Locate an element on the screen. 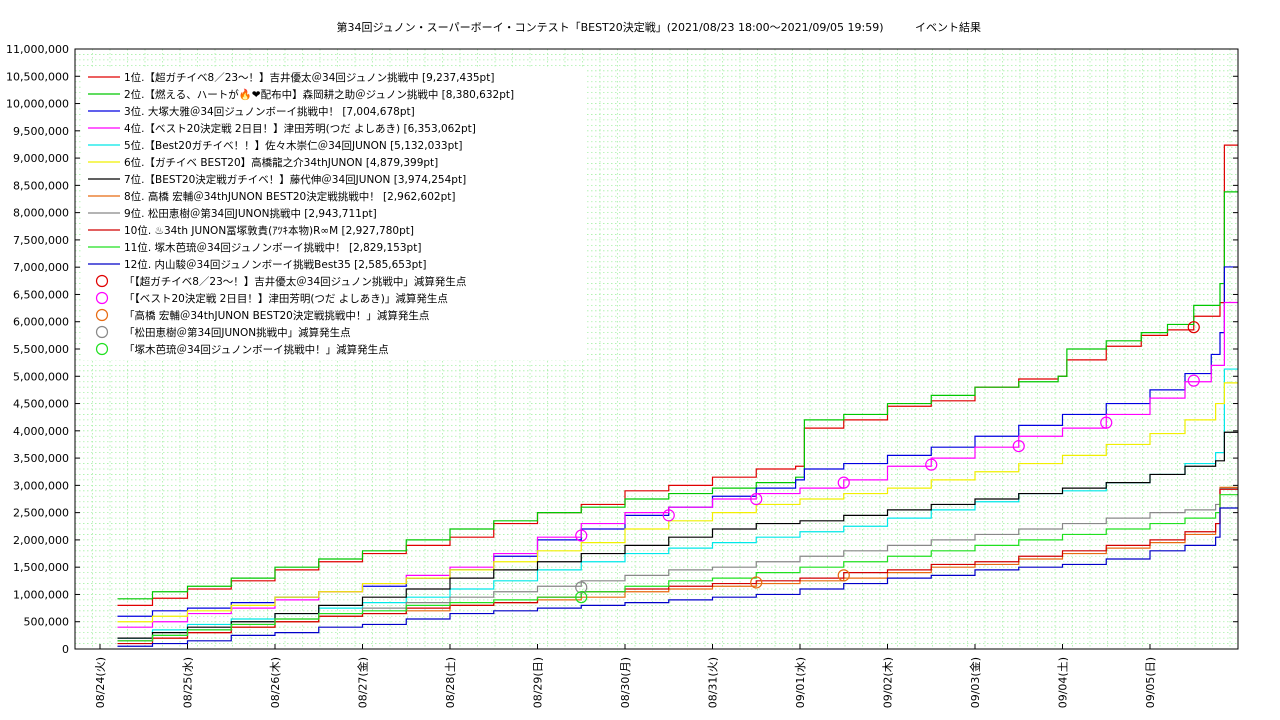 The image size is (1280, 720). x-tick-label: 08/27(金) is located at coordinates (363, 682).